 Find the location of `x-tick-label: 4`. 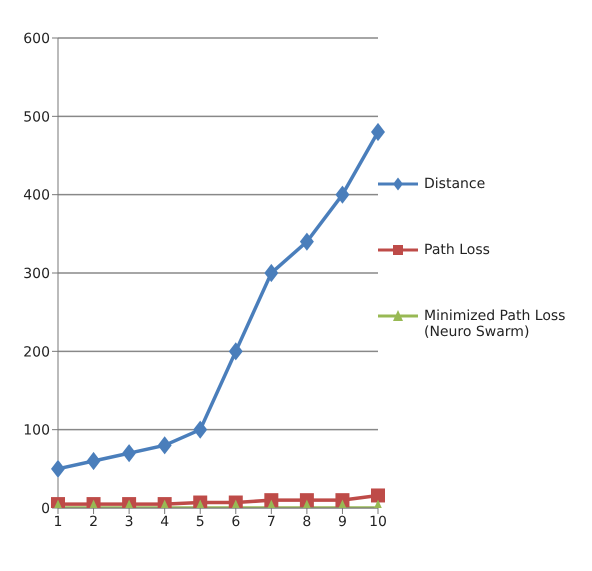

x-tick-label: 4 is located at coordinates (165, 522).